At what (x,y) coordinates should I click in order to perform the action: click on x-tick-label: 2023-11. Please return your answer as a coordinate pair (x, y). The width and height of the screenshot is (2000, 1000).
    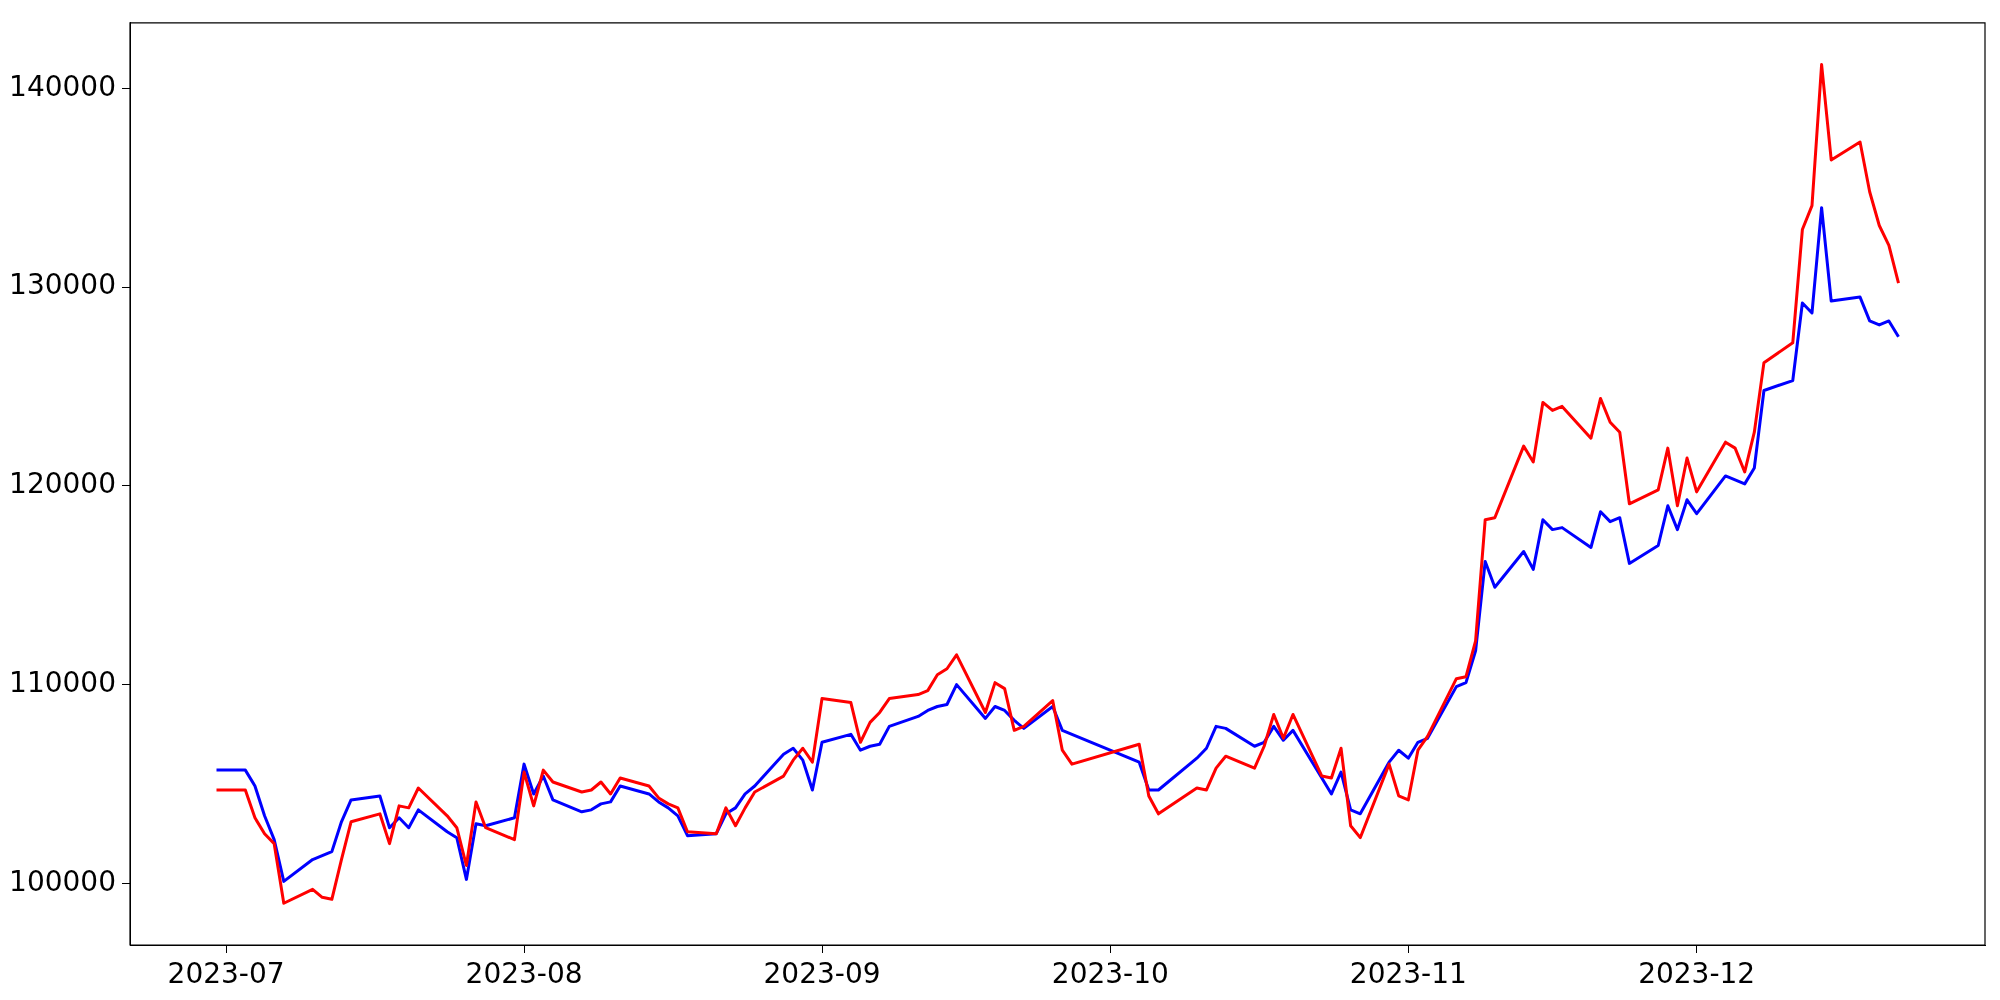
    Looking at the image, I should click on (1408, 974).